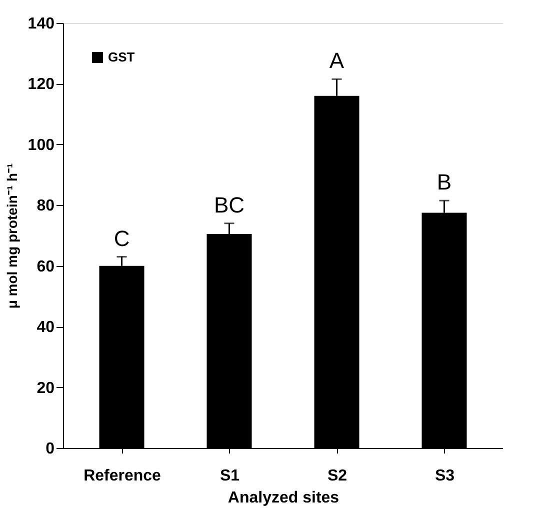  What do you see at coordinates (336, 61) in the screenshot?
I see `annotation: A` at bounding box center [336, 61].